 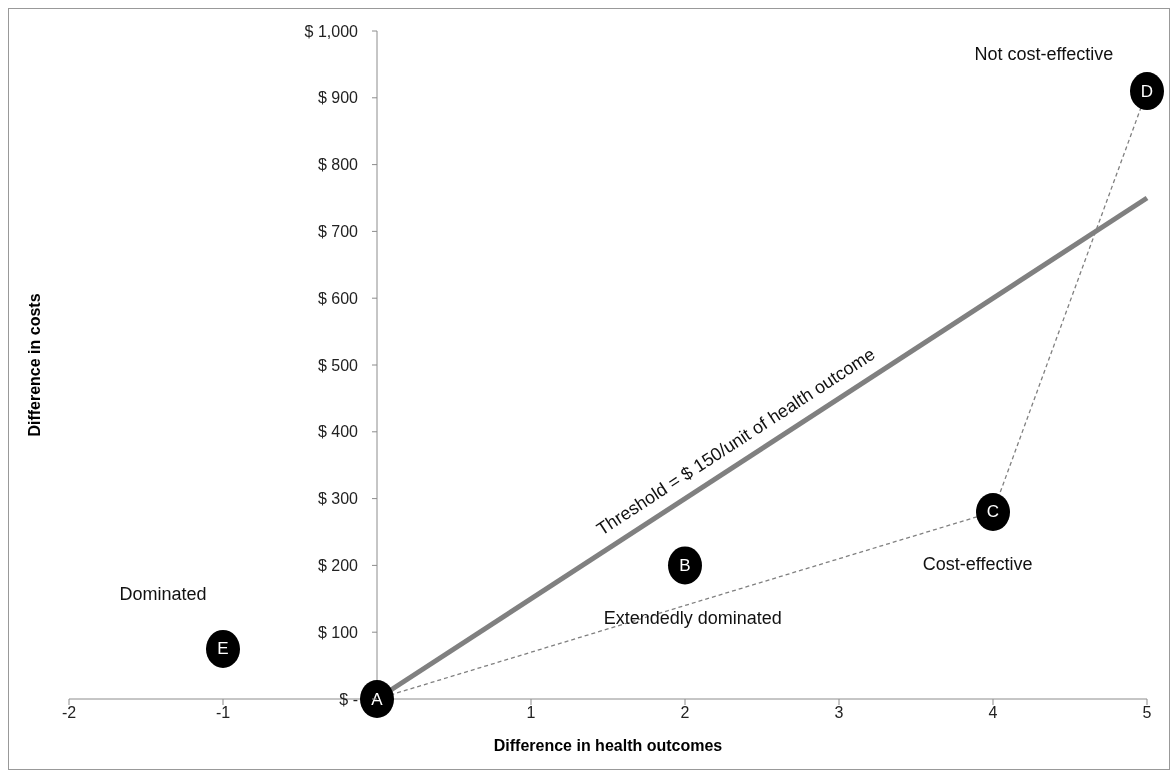 What do you see at coordinates (531, 713) in the screenshot?
I see `x-tick-label: 1` at bounding box center [531, 713].